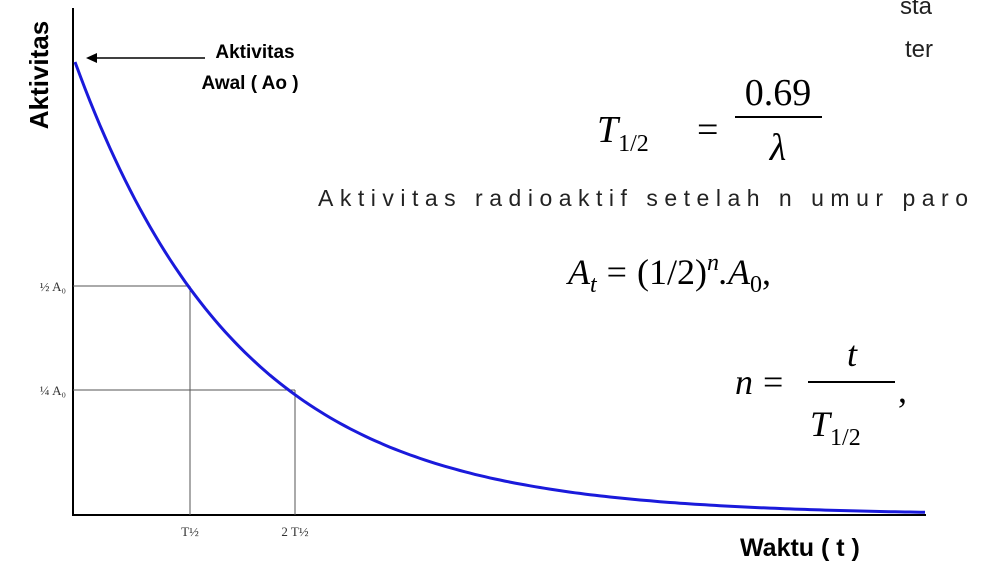 The height and width of the screenshot is (565, 982). Describe the element at coordinates (852, 354) in the screenshot. I see `numerator: t` at that location.